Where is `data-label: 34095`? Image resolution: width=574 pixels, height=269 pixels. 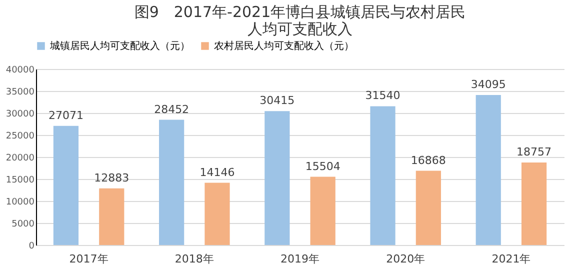 data-label: 34095 is located at coordinates (488, 84).